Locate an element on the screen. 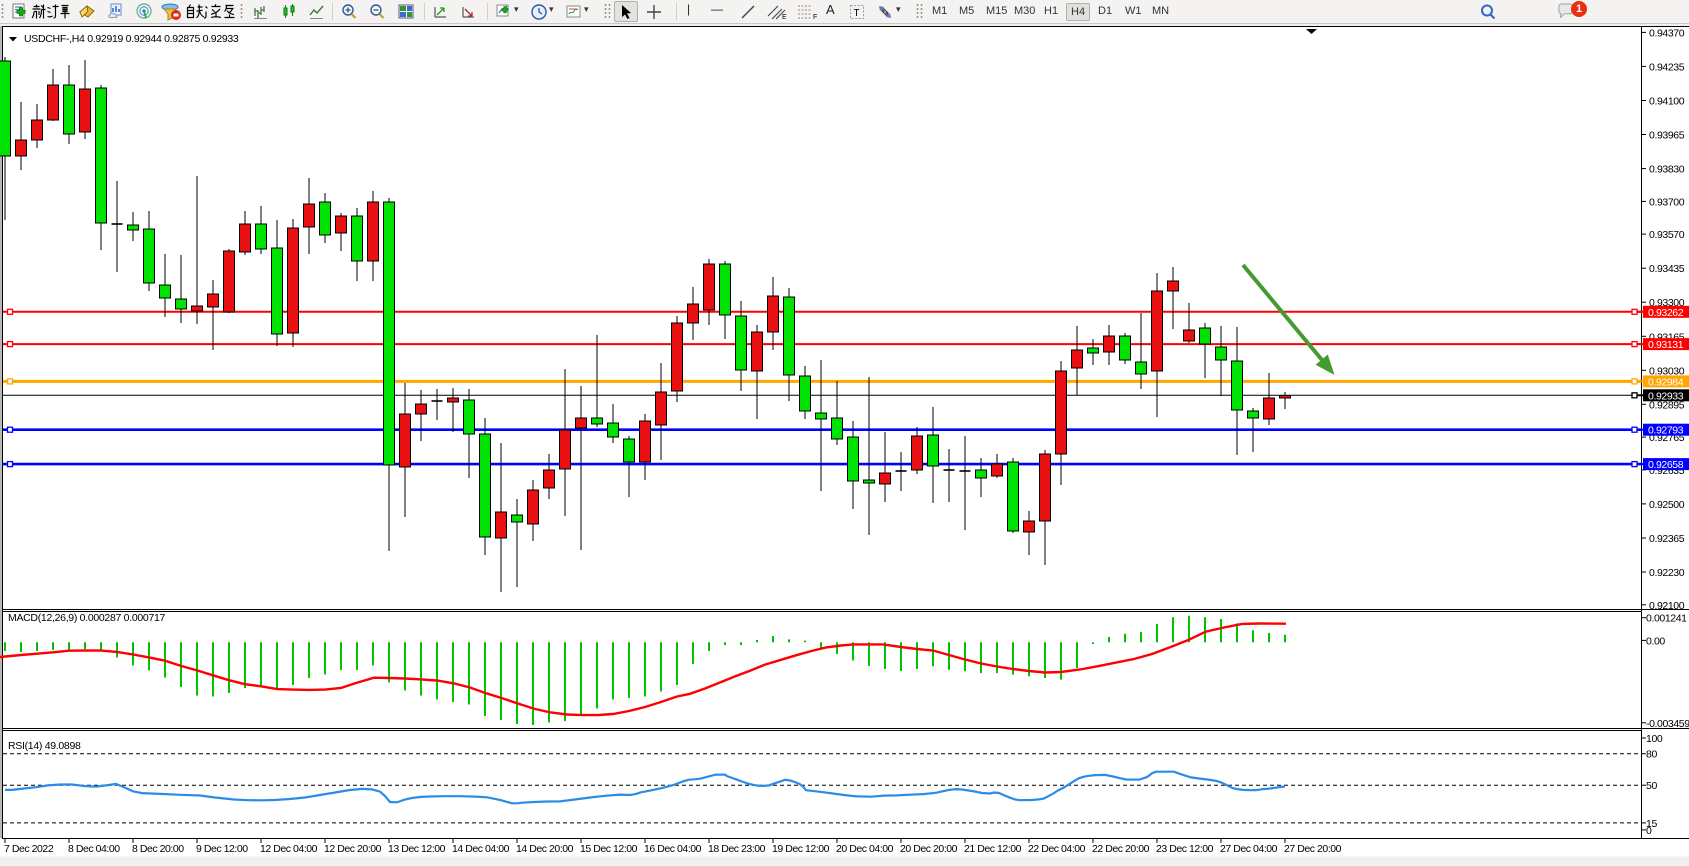 Image resolution: width=1689 pixels, height=866 pixels. svg-text: 0.92658 is located at coordinates (1666, 465).